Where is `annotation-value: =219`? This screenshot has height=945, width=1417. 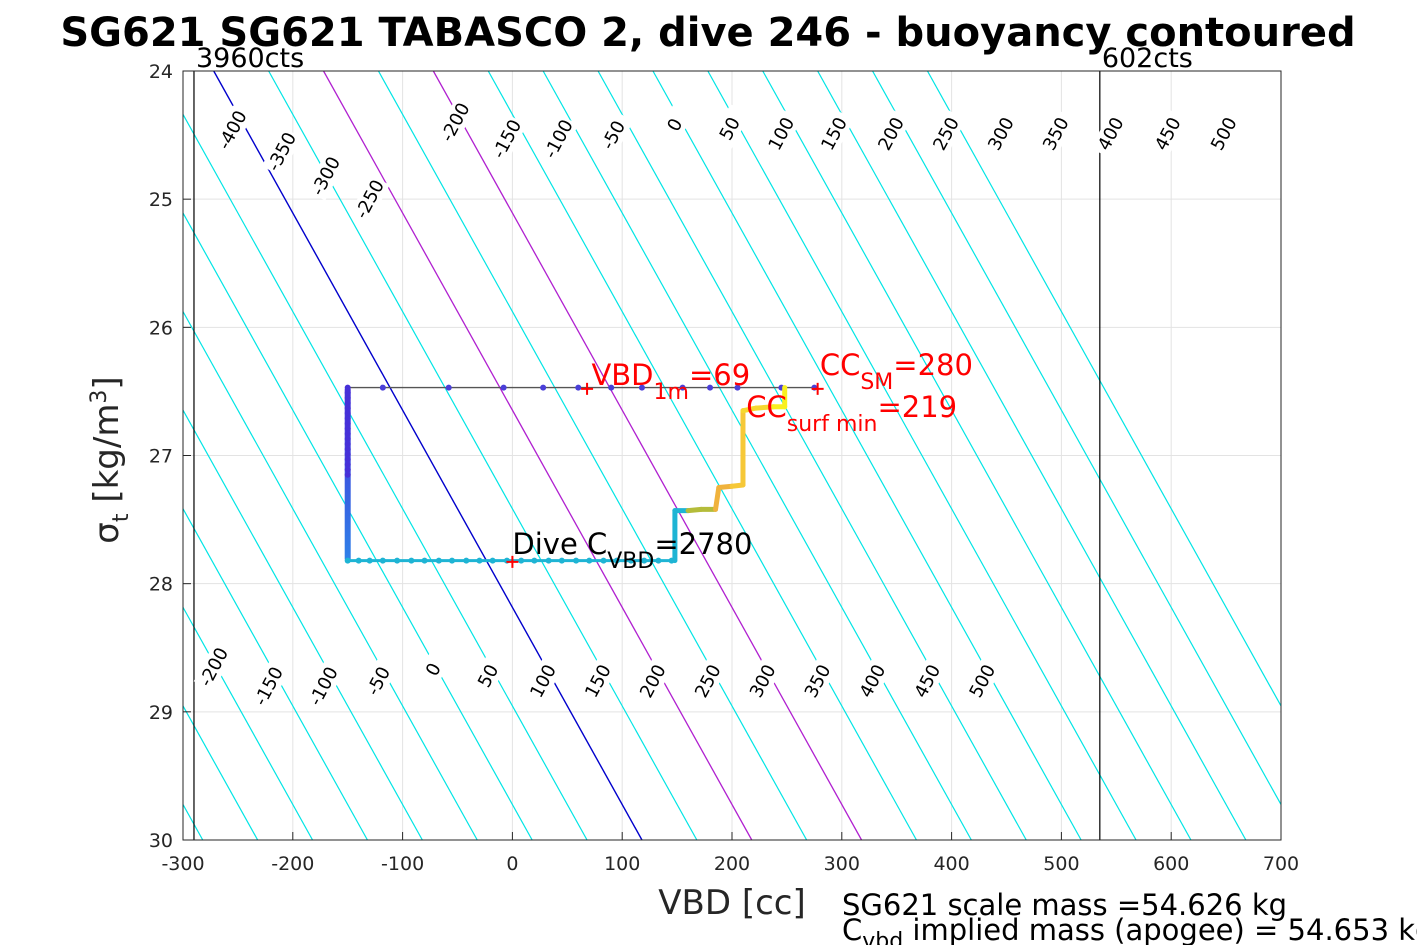
annotation-value: =219 is located at coordinates (917, 407).